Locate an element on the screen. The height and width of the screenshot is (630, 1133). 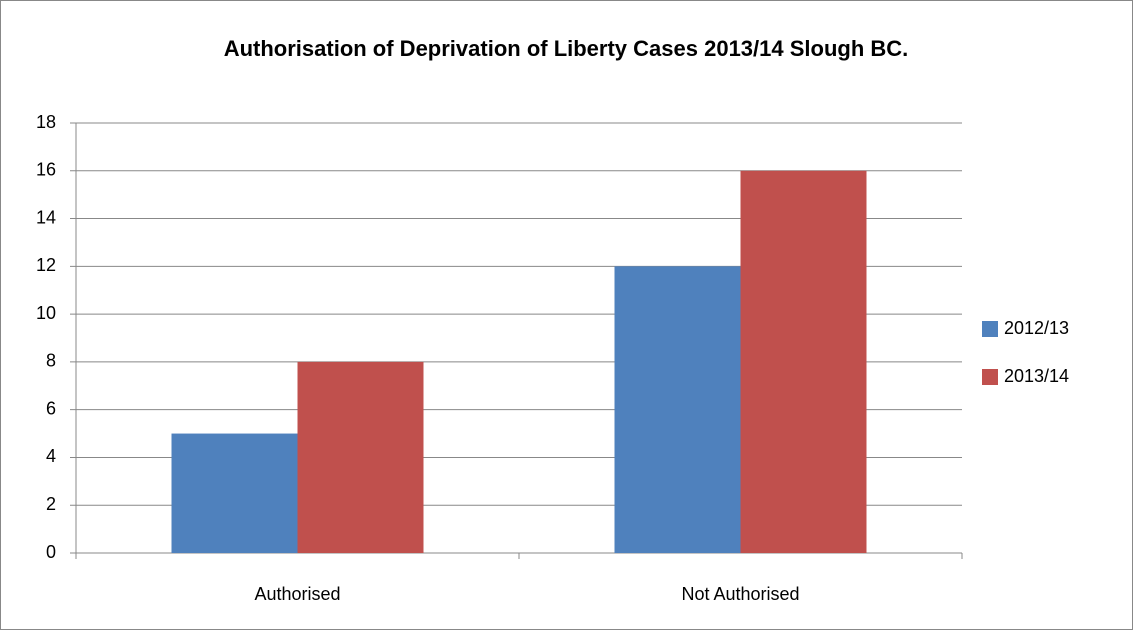
y-tick-label: 0 is located at coordinates (51, 552).